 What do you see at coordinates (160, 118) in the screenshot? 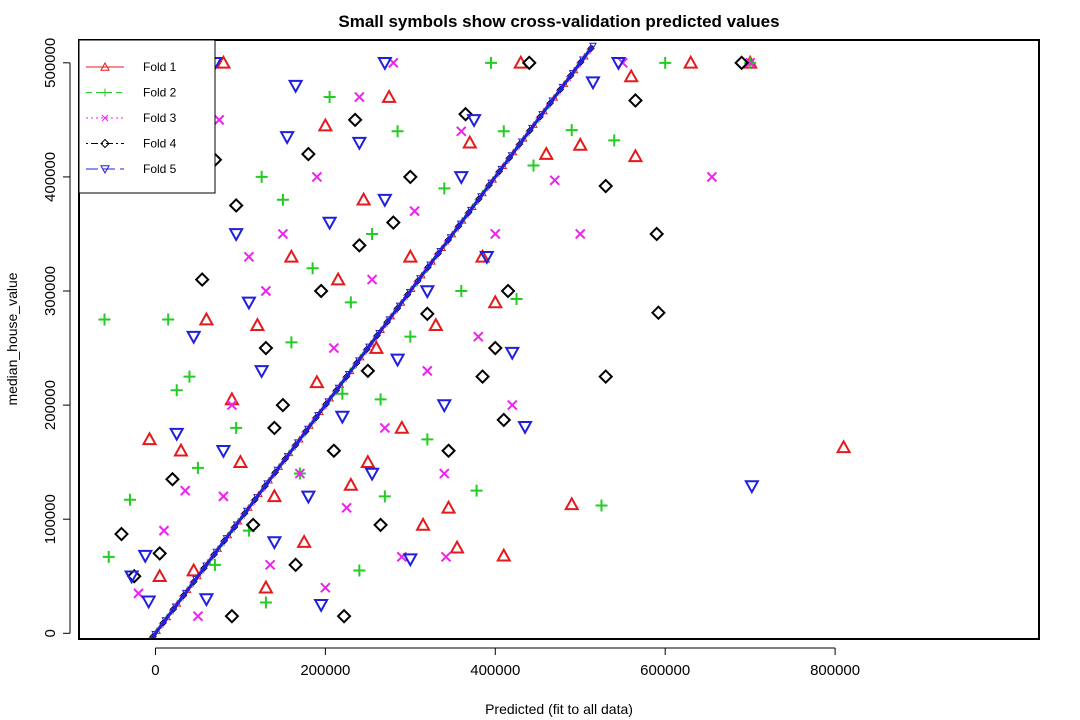
I see `legend-label: Fold 3` at bounding box center [160, 118].